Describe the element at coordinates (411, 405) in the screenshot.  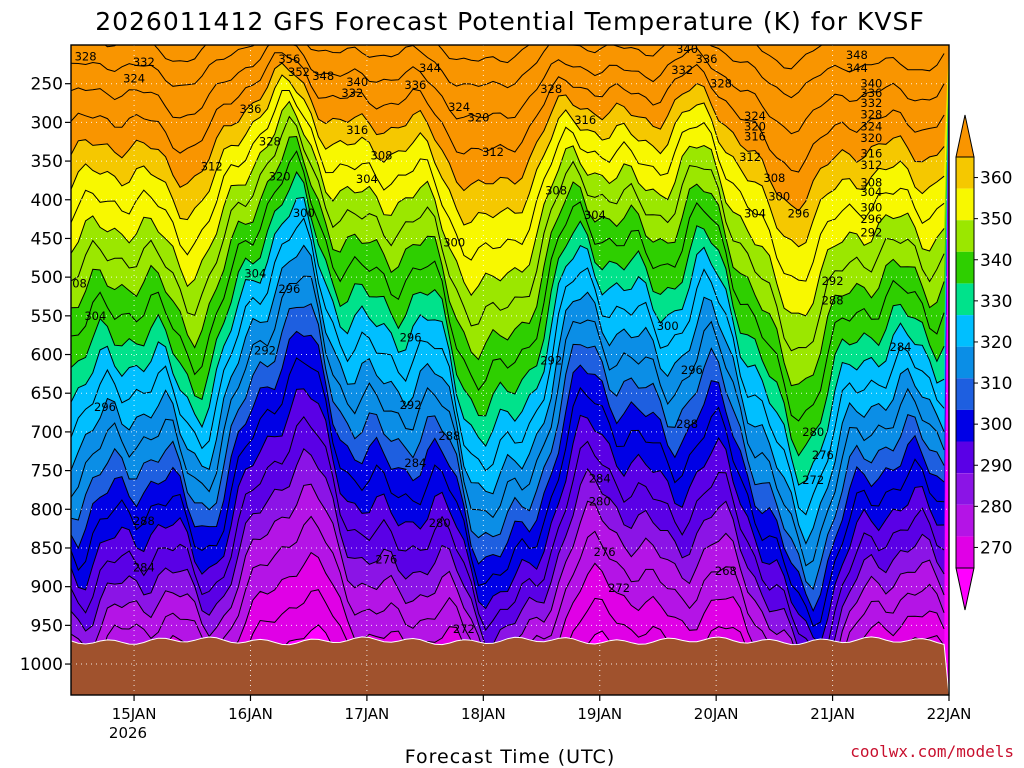
I see `contour-label-292-73: 292` at that location.